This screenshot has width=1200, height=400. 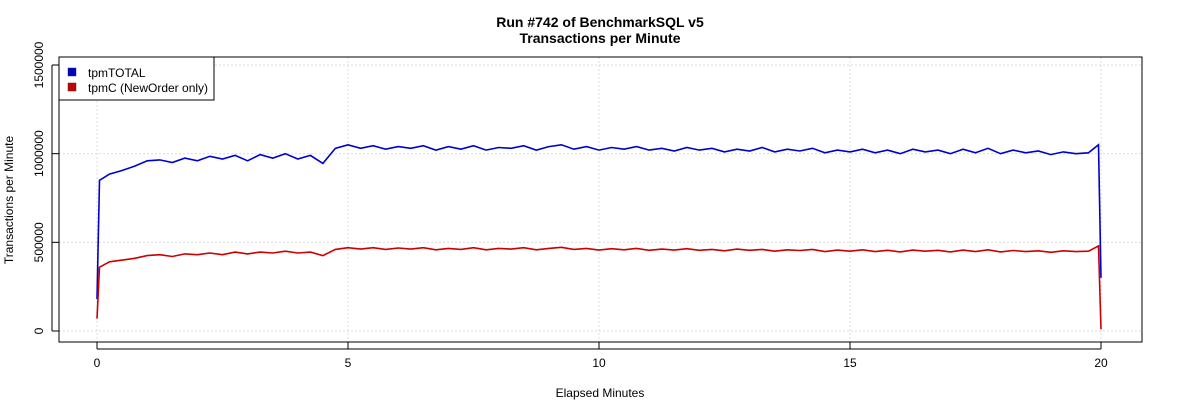 I want to click on legend-box, so click(x=136, y=78).